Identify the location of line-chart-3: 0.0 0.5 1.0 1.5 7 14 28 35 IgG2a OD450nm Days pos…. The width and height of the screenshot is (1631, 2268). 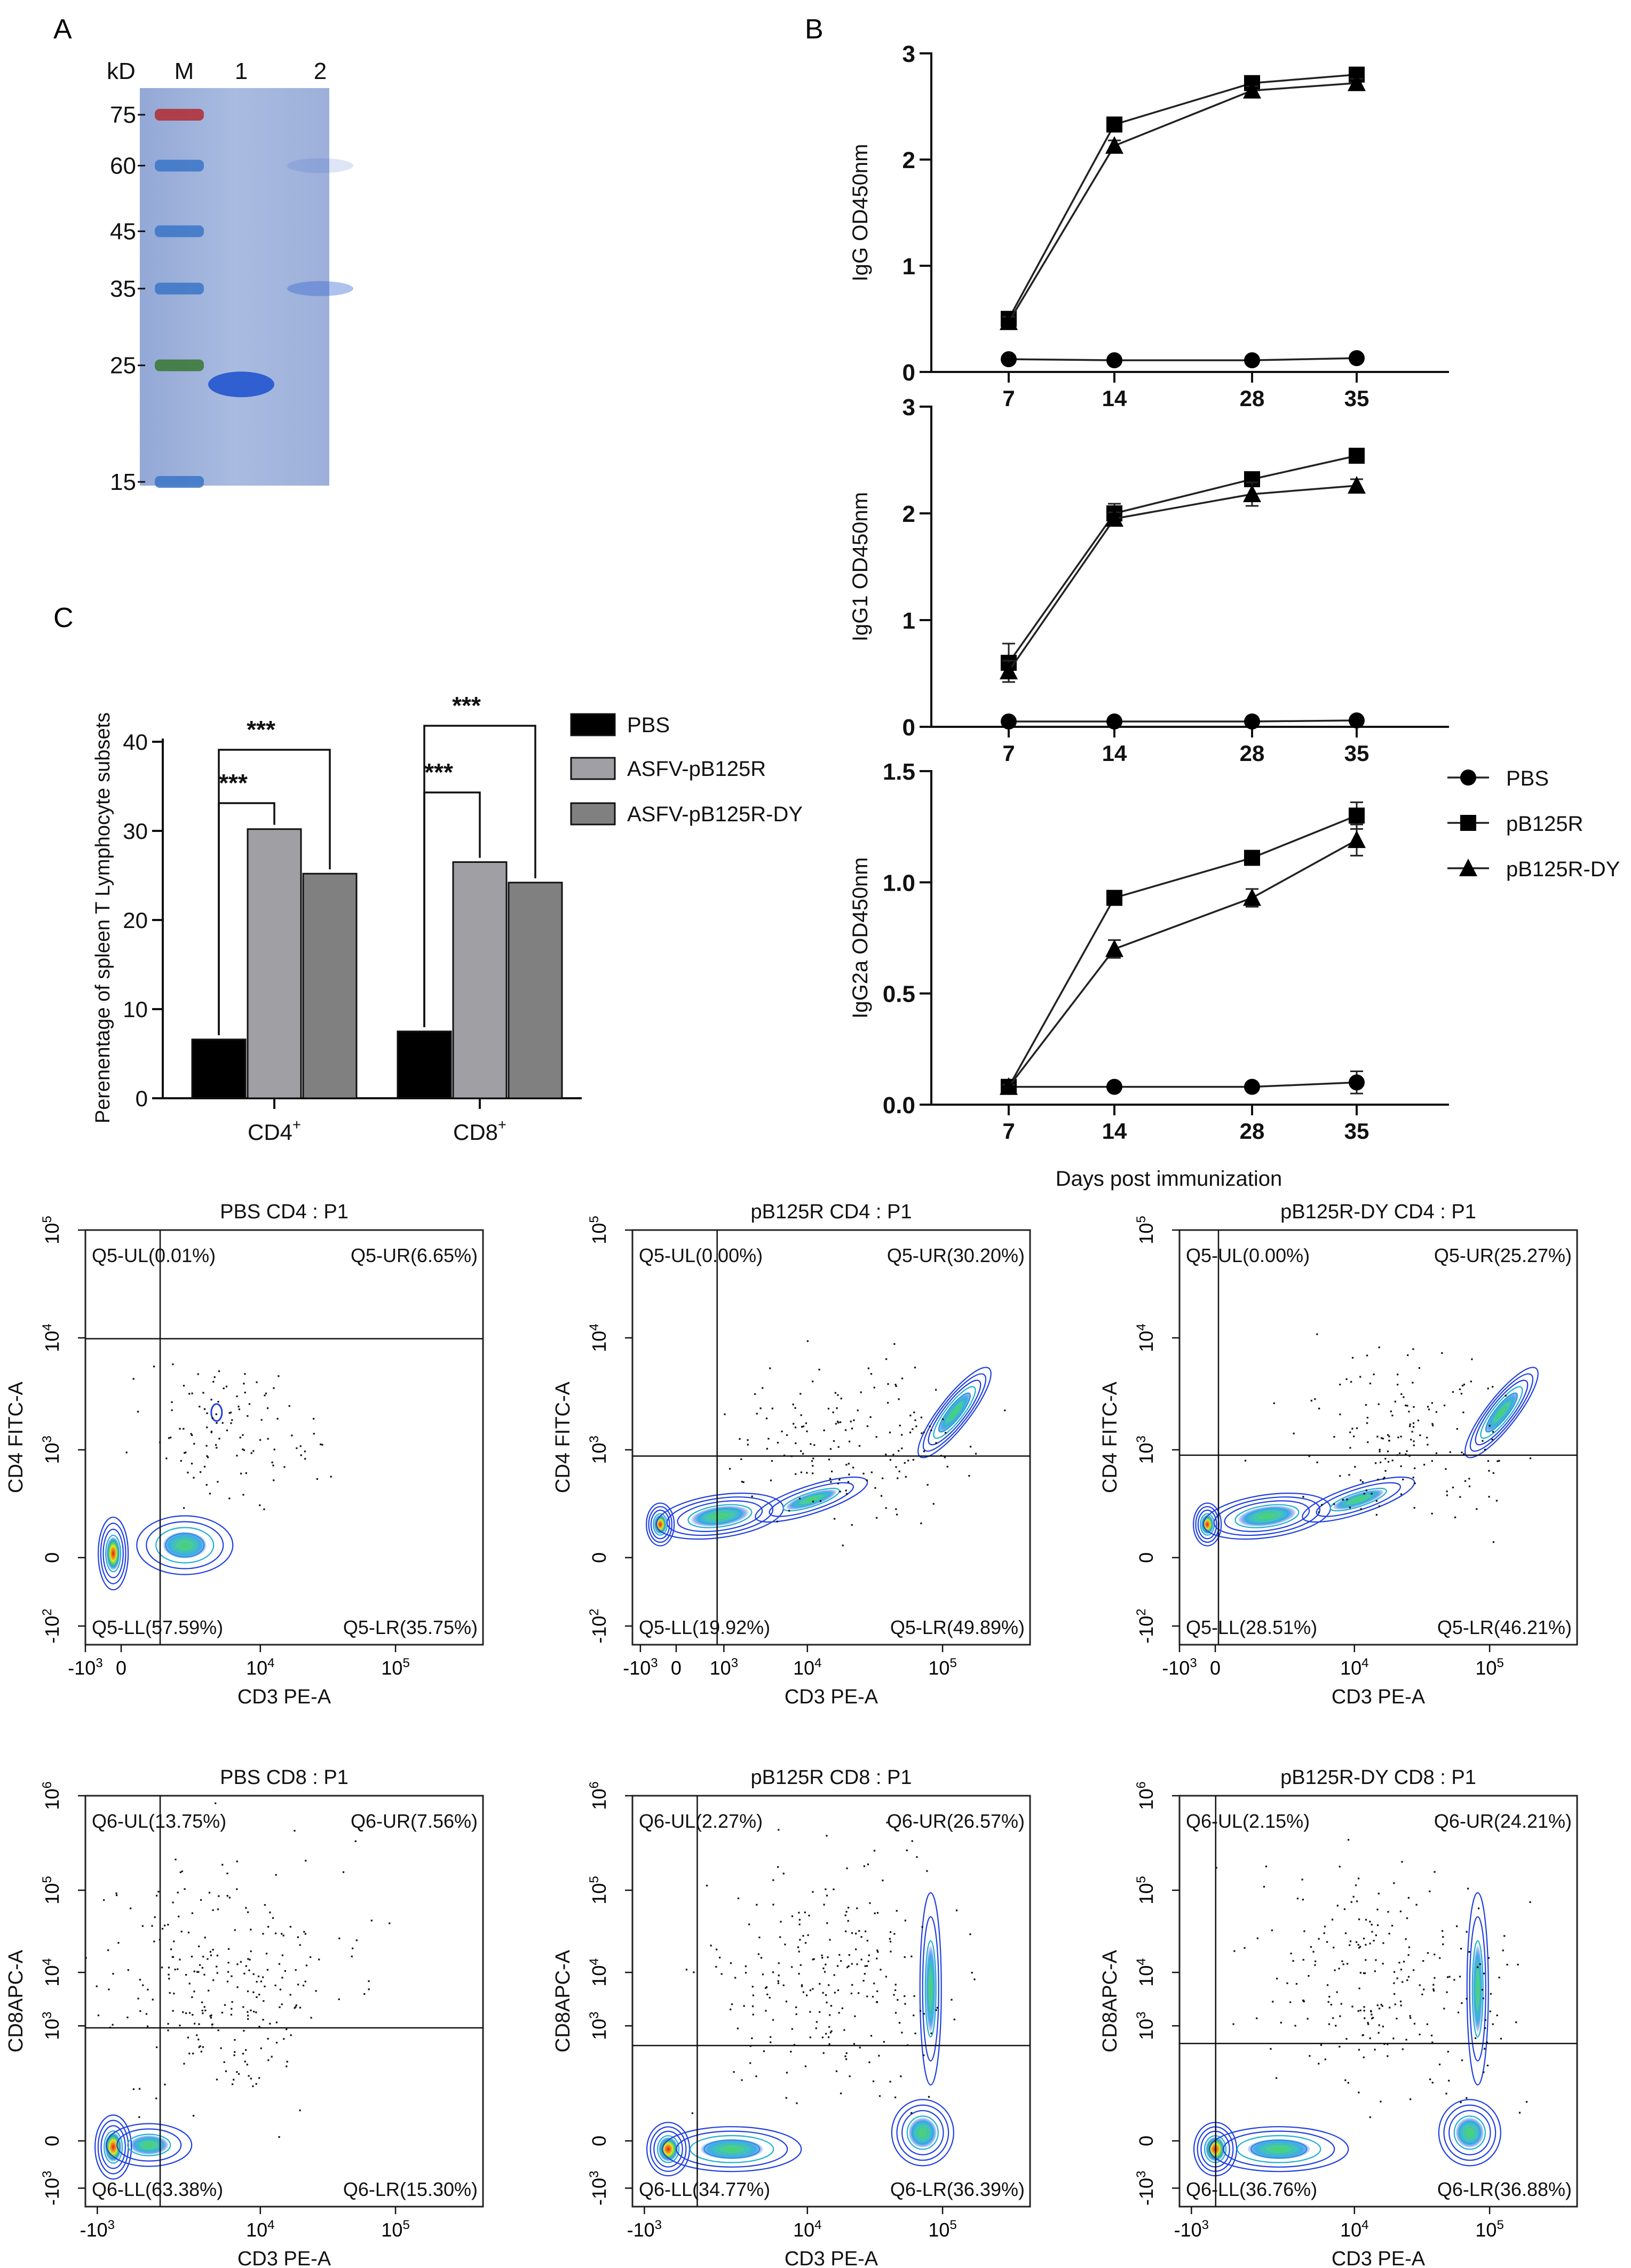
(1149, 975).